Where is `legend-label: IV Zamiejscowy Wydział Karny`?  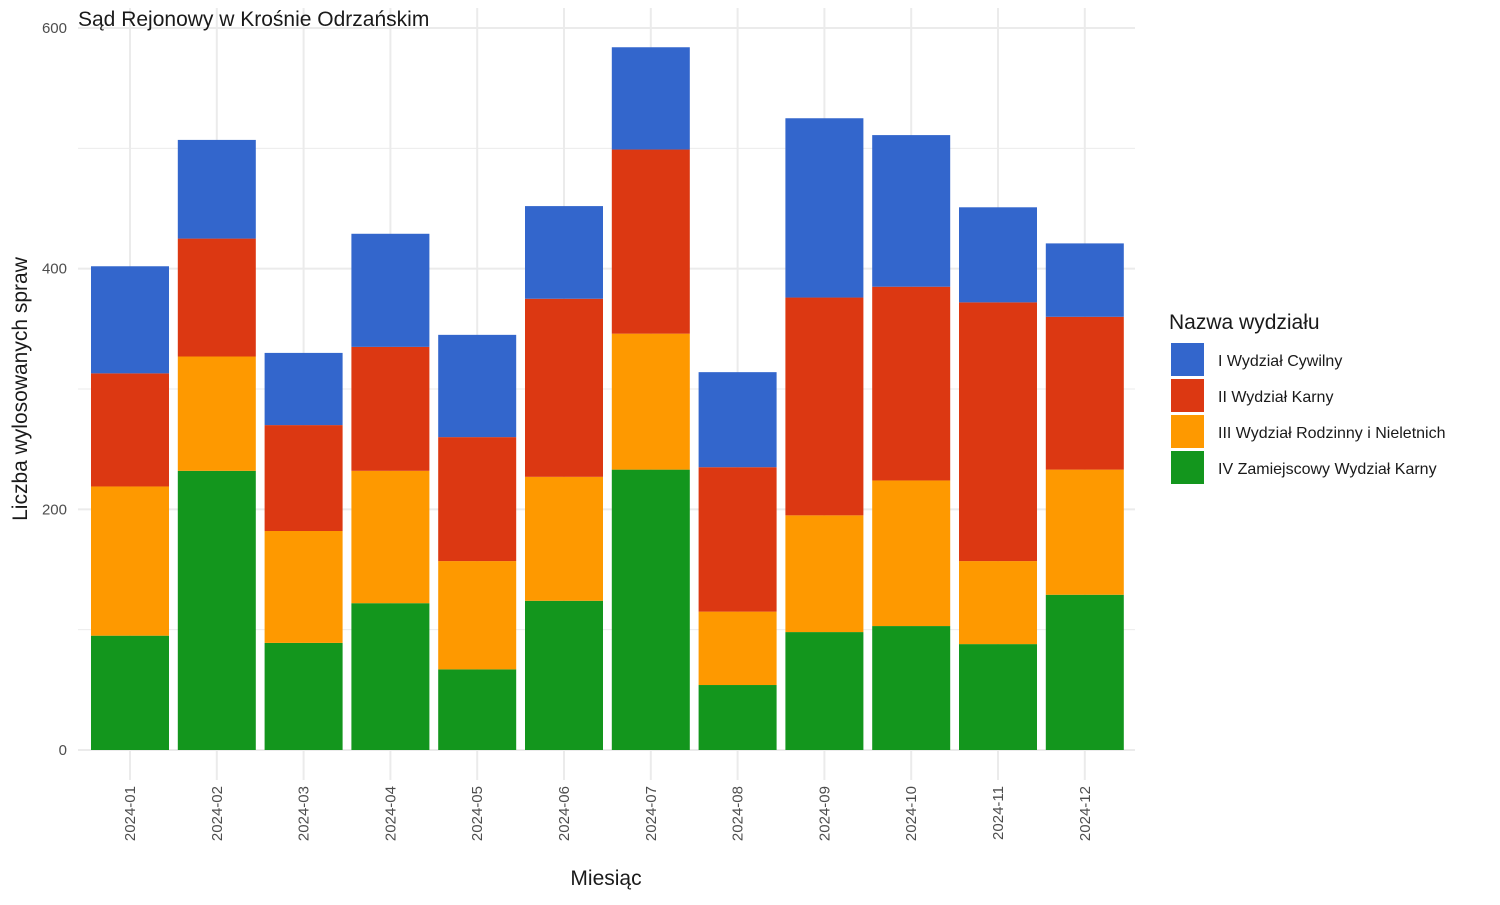
legend-label: IV Zamiejscowy Wydział Karny is located at coordinates (1327, 469).